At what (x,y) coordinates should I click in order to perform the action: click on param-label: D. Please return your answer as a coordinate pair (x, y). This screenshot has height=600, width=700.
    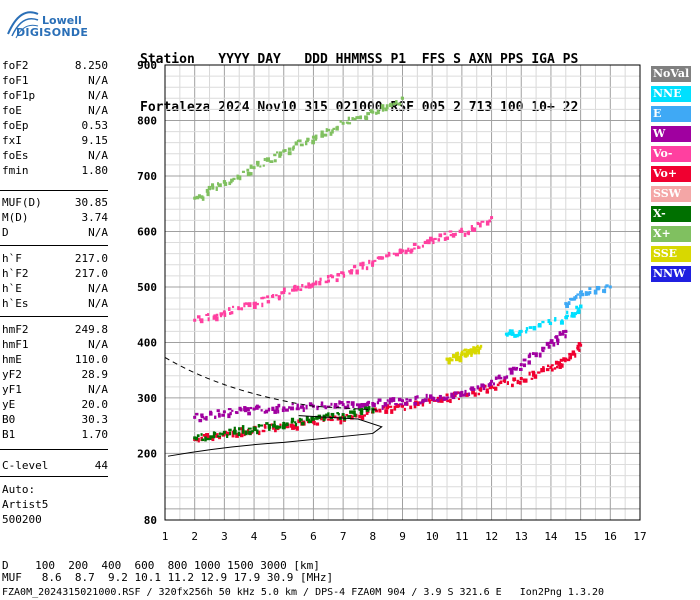
    Looking at the image, I should click on (5, 232).